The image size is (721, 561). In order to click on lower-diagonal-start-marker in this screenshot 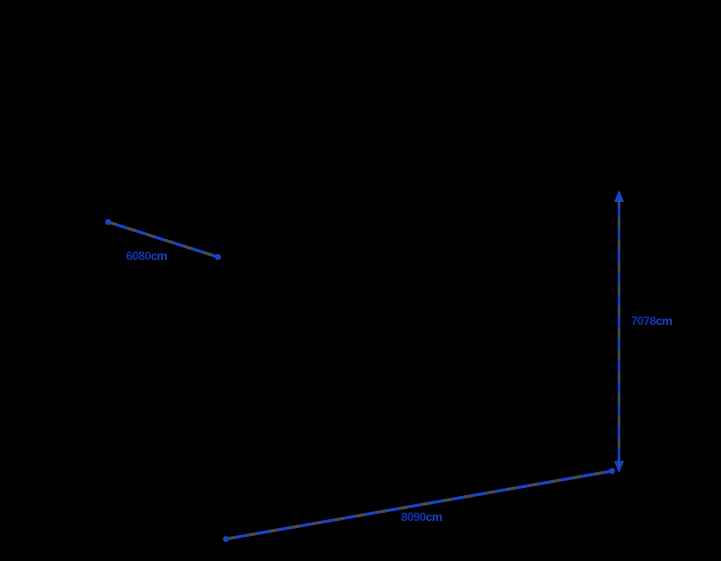, I will do `click(226, 539)`.